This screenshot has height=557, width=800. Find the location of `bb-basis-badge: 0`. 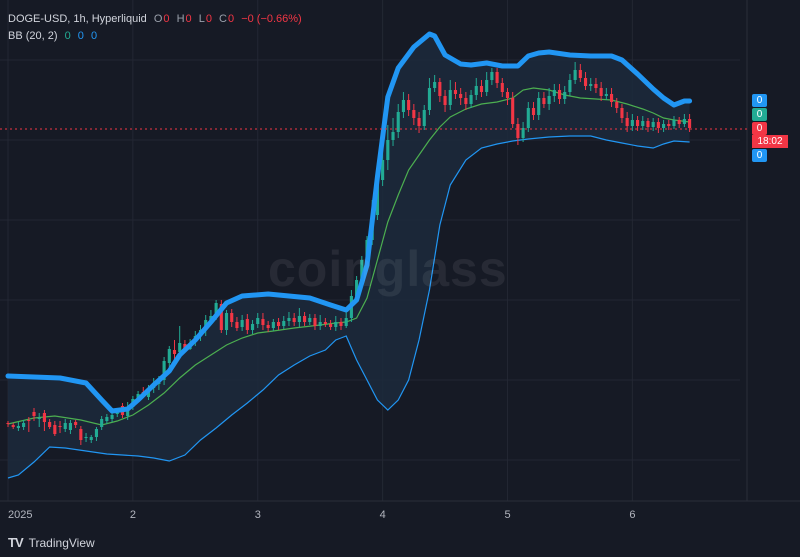

bb-basis-badge: 0 is located at coordinates (759, 114).